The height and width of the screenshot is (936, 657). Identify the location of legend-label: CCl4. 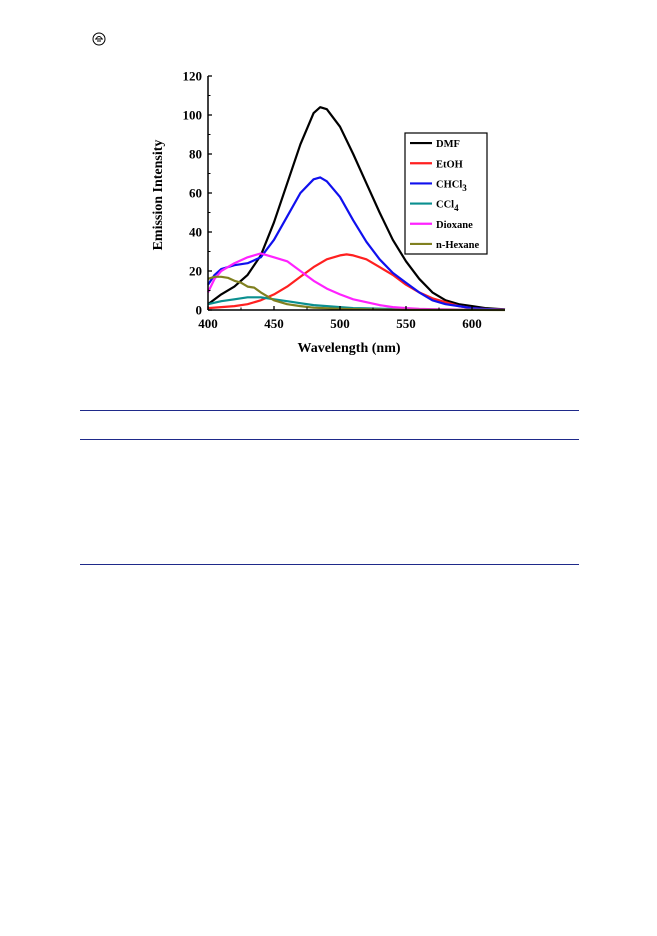
(447, 207).